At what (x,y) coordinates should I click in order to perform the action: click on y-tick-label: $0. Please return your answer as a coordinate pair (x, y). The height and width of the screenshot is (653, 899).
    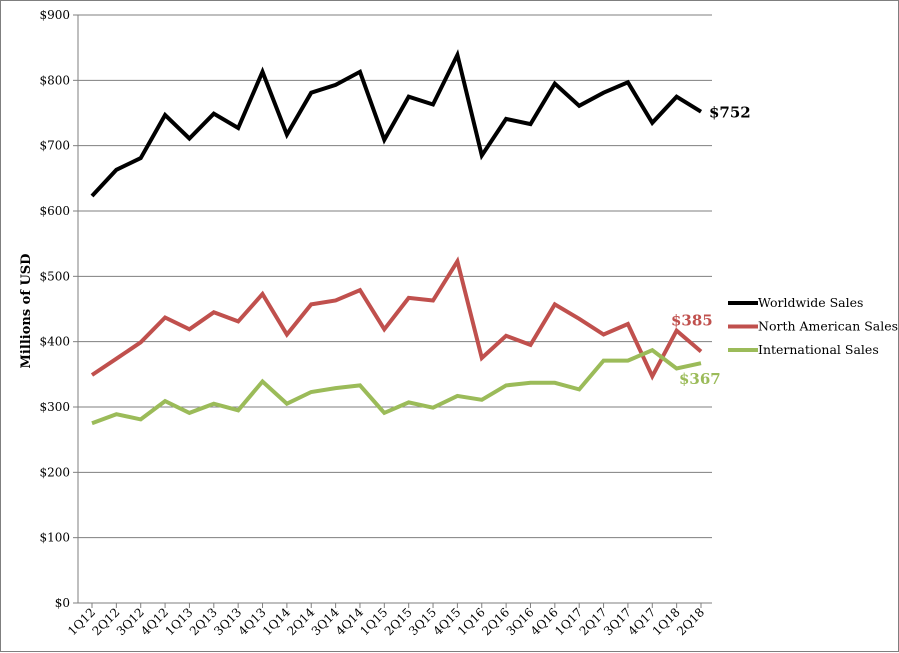
    Looking at the image, I should click on (62, 603).